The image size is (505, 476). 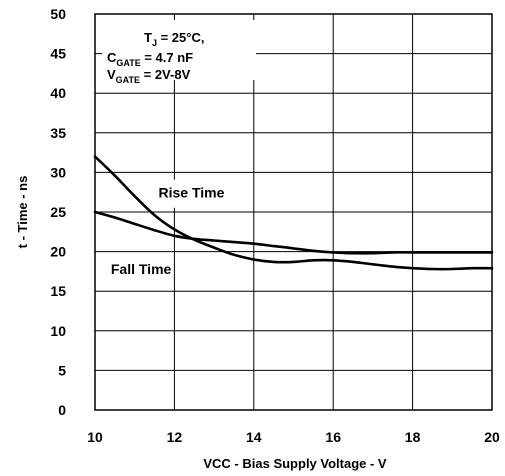 What do you see at coordinates (58, 54) in the screenshot?
I see `y-tick-label: 45` at bounding box center [58, 54].